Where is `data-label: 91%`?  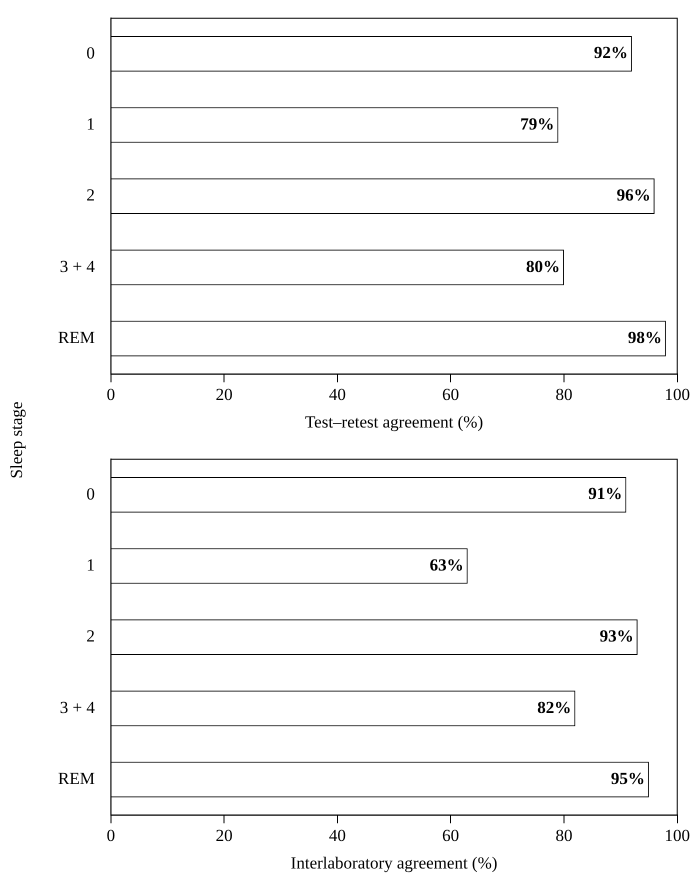 data-label: 91% is located at coordinates (605, 494).